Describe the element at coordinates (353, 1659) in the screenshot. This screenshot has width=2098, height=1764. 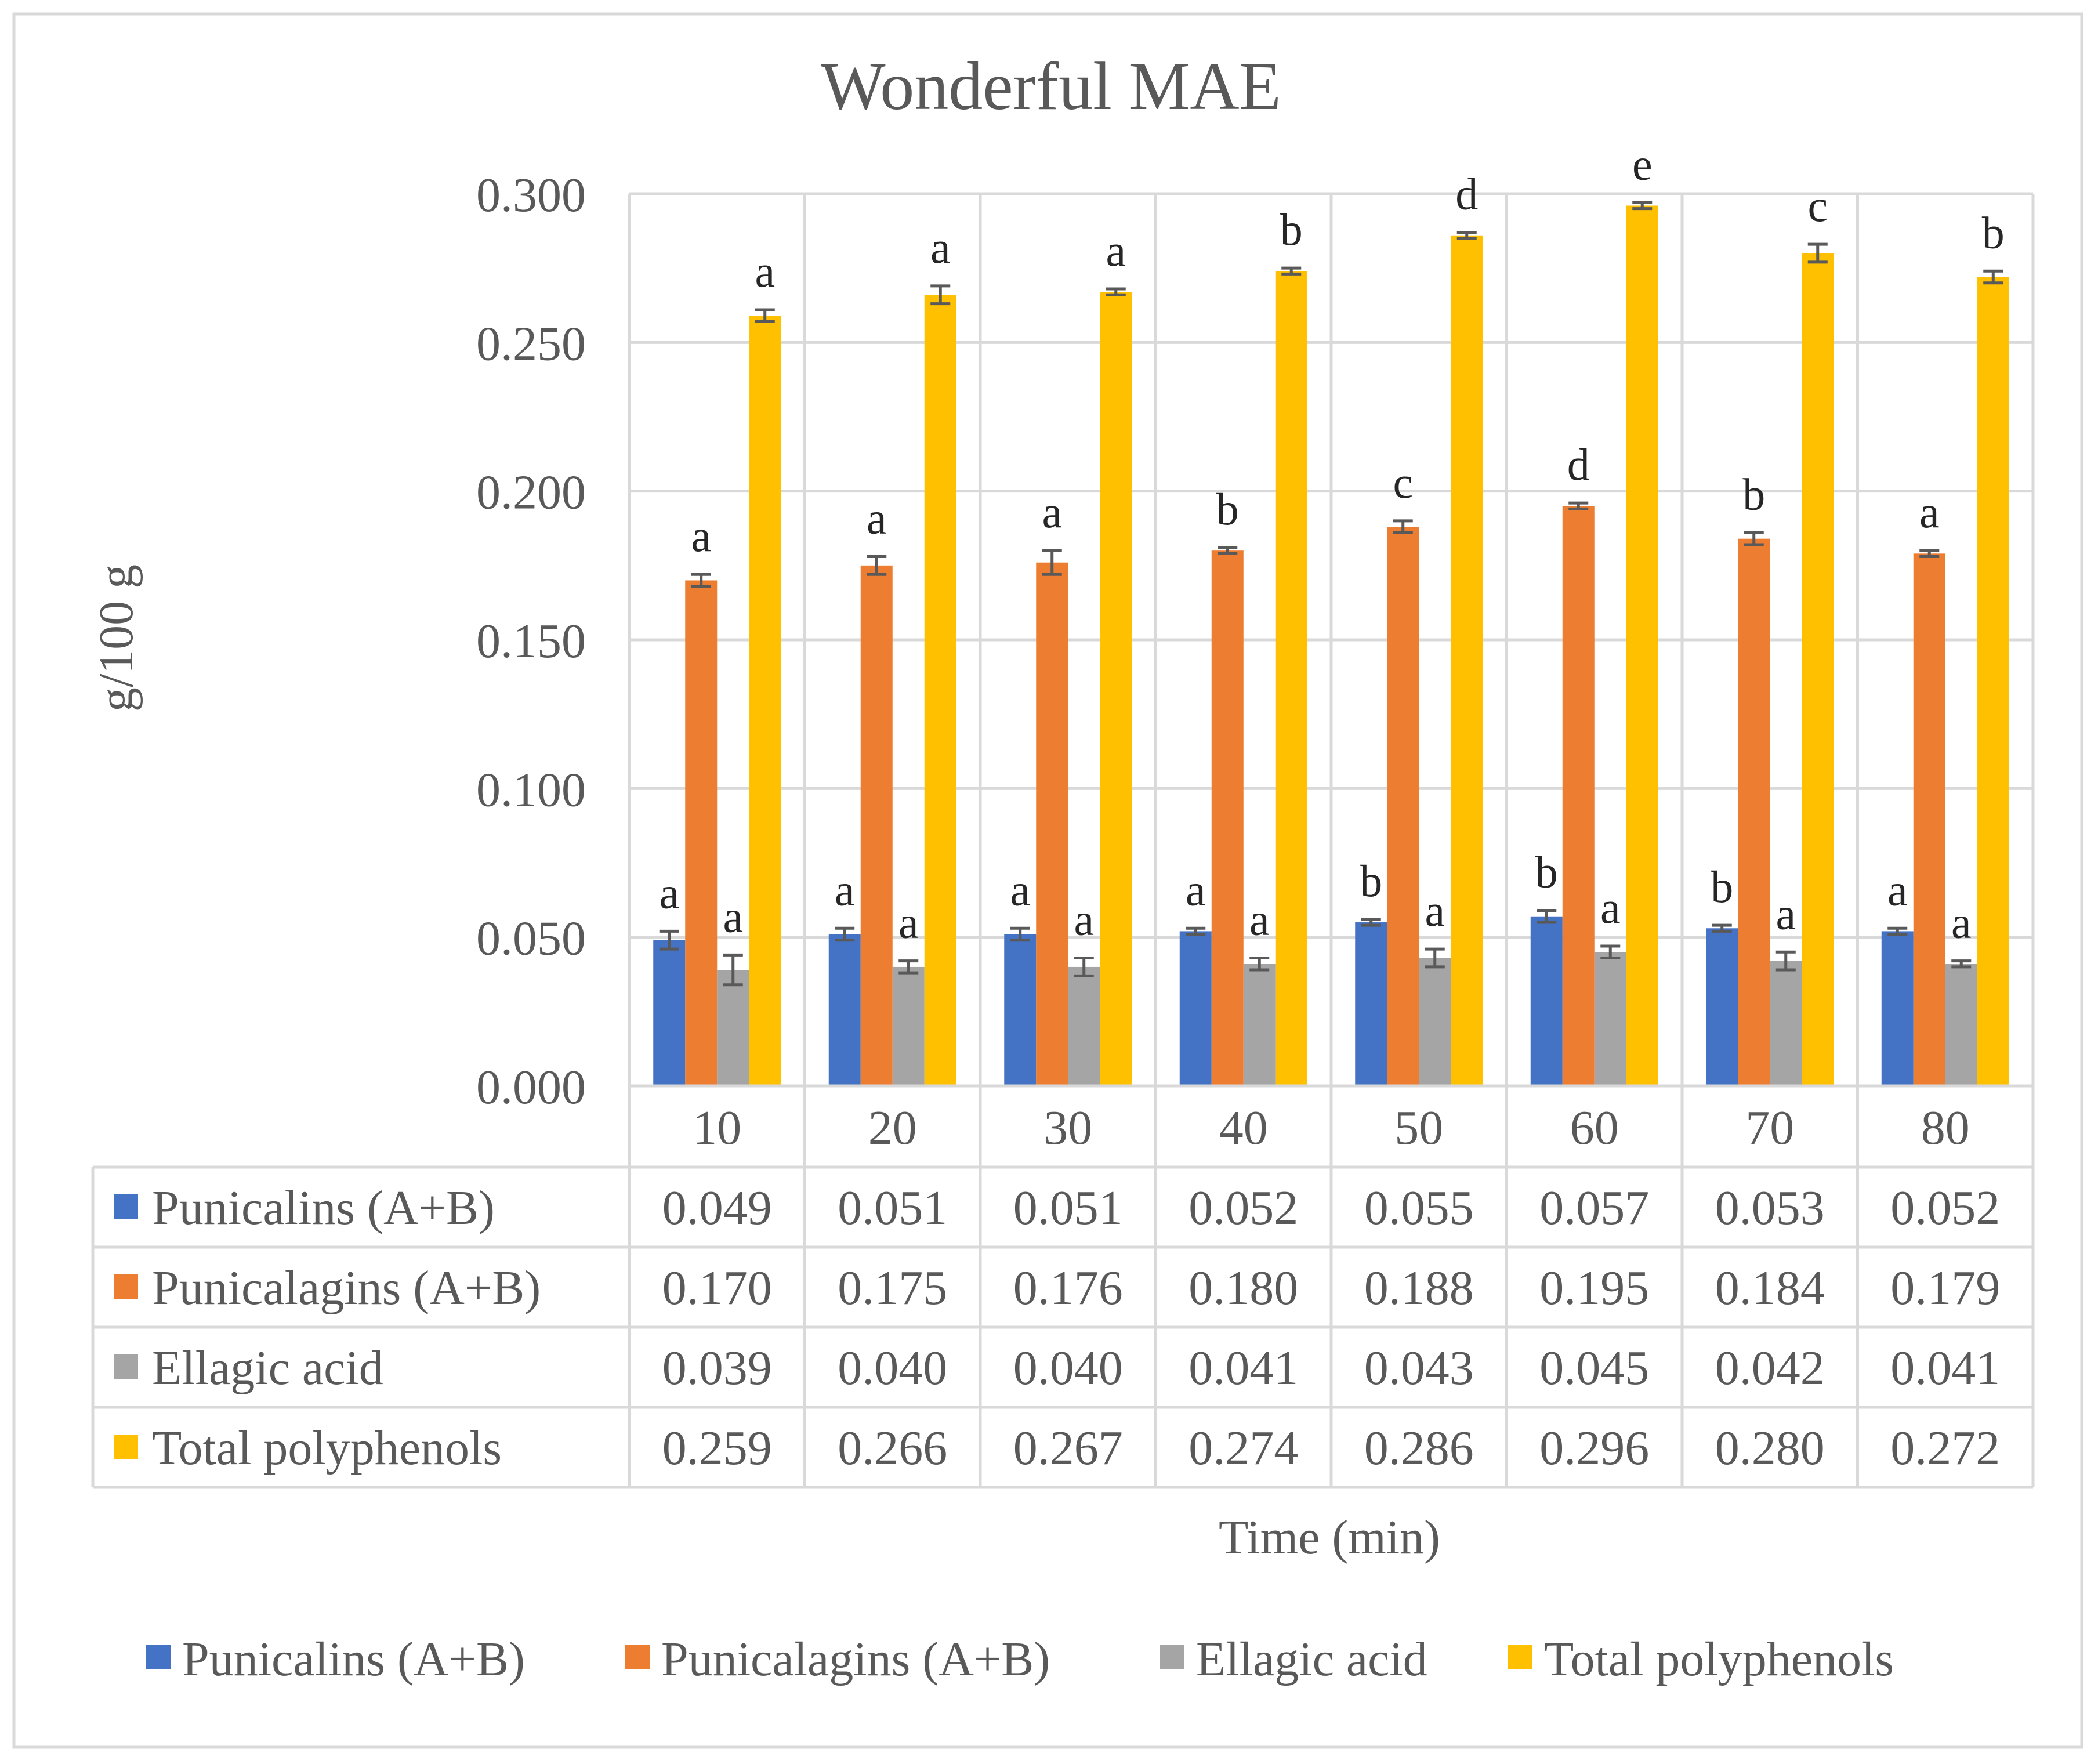
I see `legend-label: Punicalins (A+B)` at that location.